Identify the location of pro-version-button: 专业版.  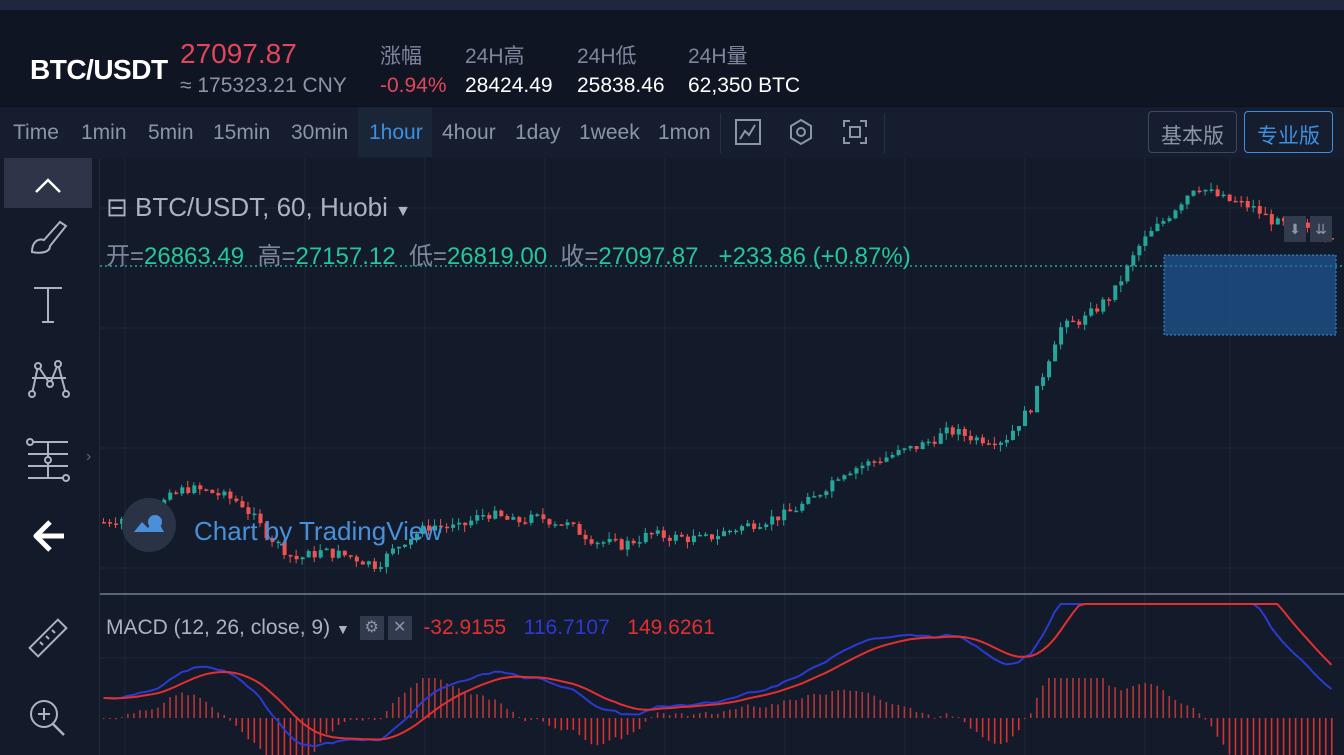
(1288, 132).